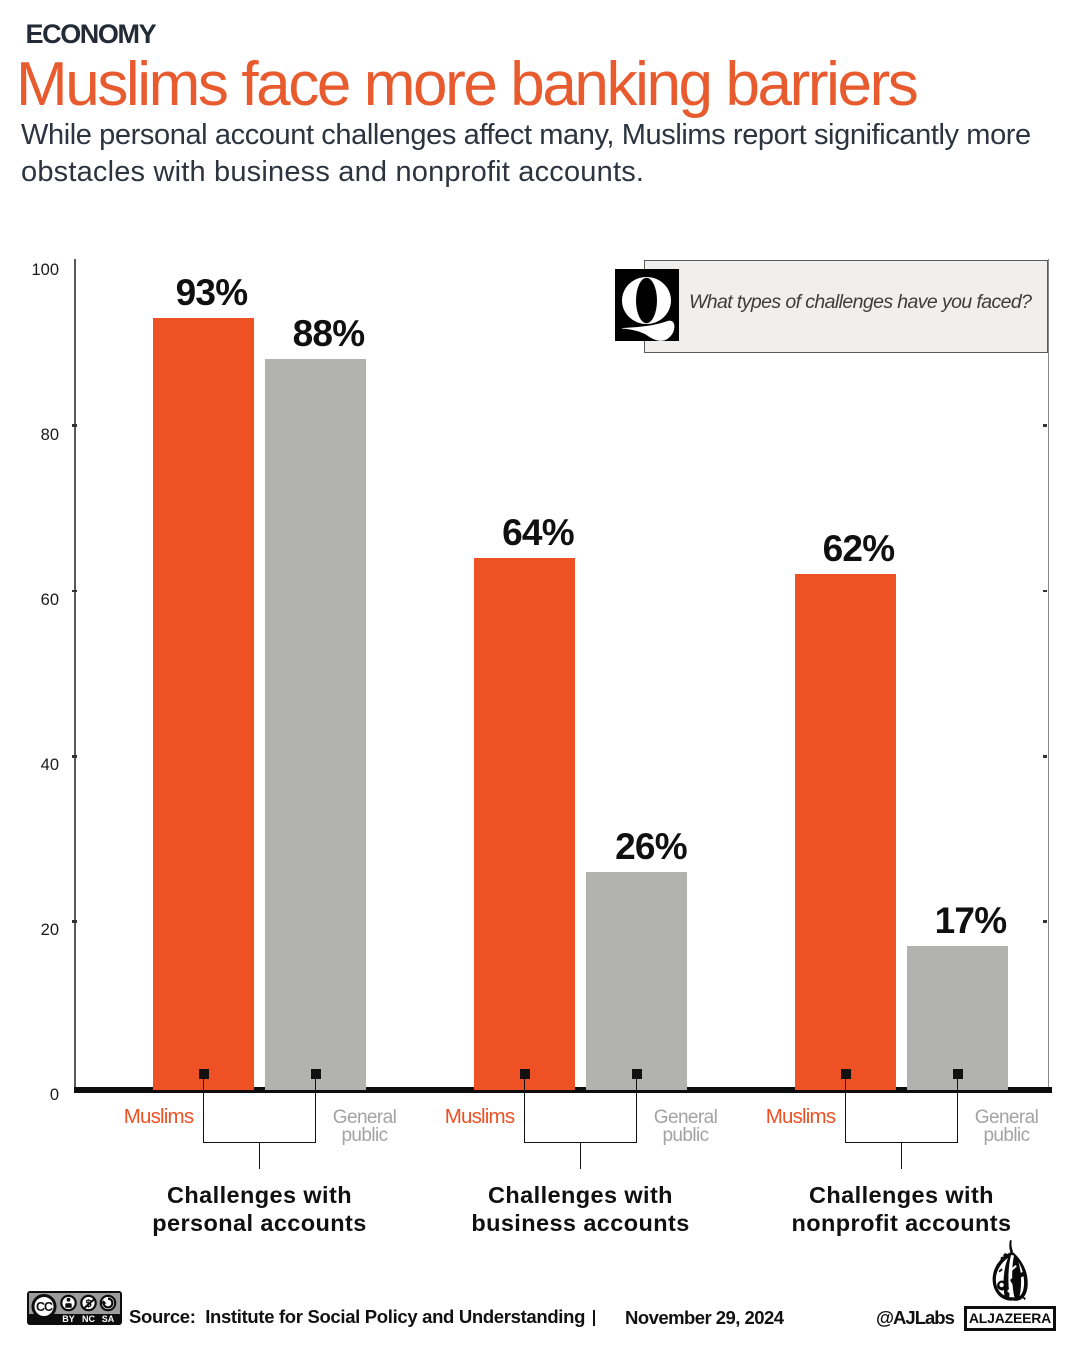 The image size is (1080, 1350). Describe the element at coordinates (44, 1307) in the screenshot. I see `svg-text: CC` at that location.